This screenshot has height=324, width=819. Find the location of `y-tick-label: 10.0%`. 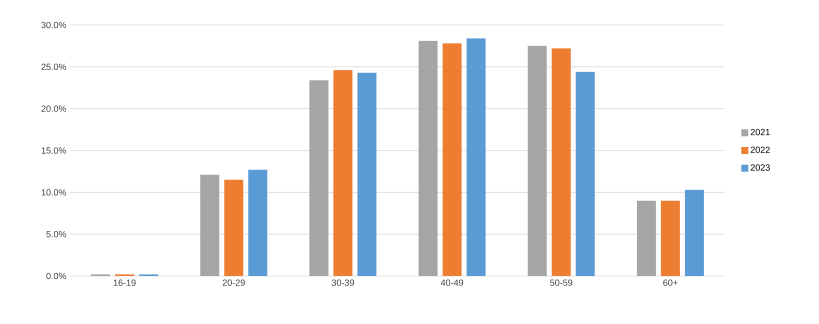

y-tick-label: 10.0% is located at coordinates (54, 192).